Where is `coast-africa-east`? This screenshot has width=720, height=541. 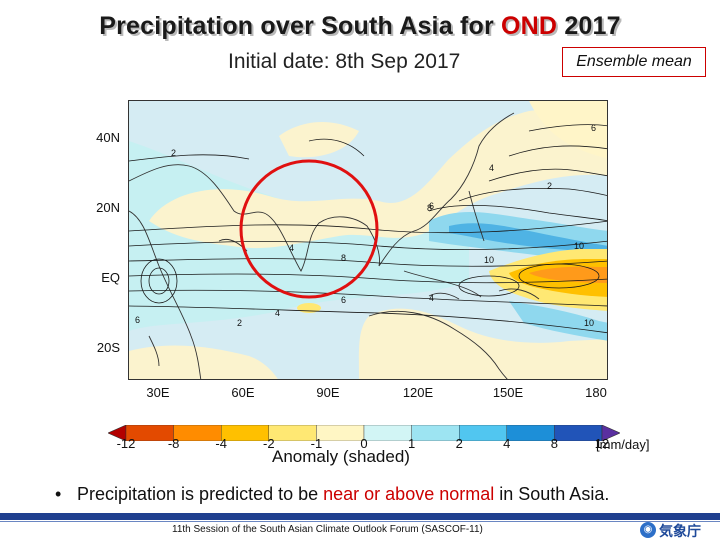 coast-africa-east is located at coordinates (165, 294).